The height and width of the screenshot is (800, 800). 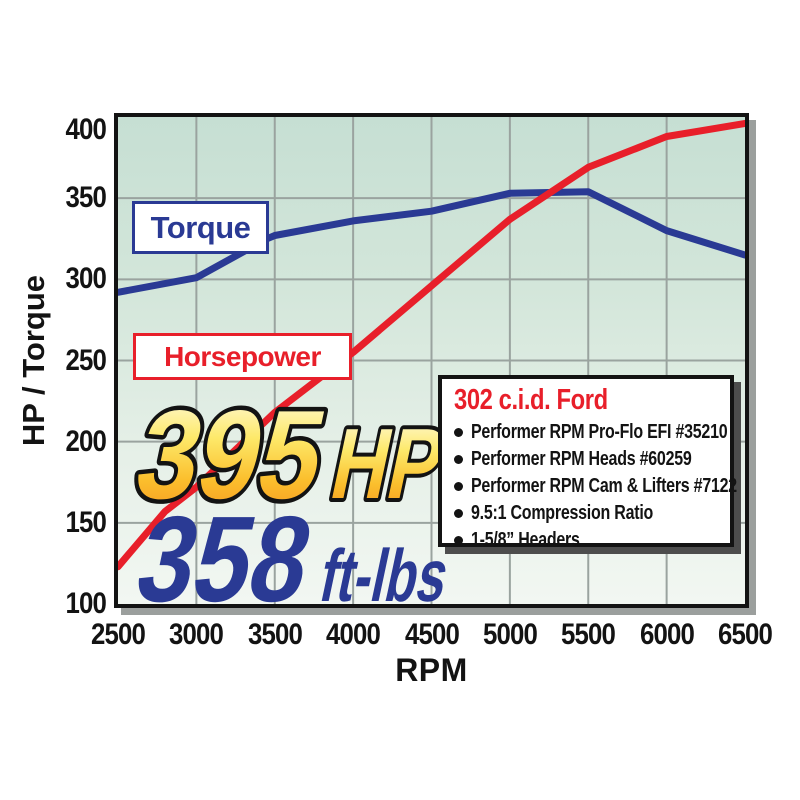 What do you see at coordinates (86, 360) in the screenshot?
I see `y-tick-label: 250` at bounding box center [86, 360].